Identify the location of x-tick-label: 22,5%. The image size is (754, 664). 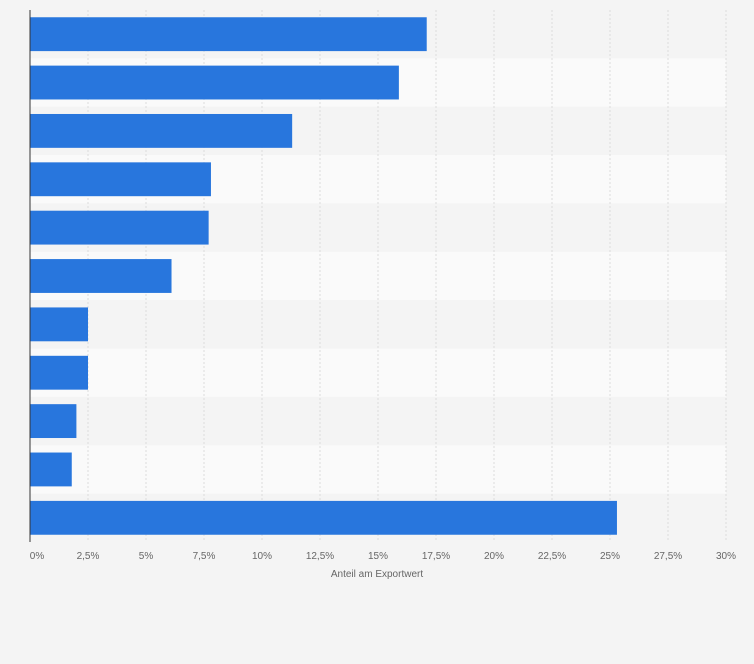
(552, 556).